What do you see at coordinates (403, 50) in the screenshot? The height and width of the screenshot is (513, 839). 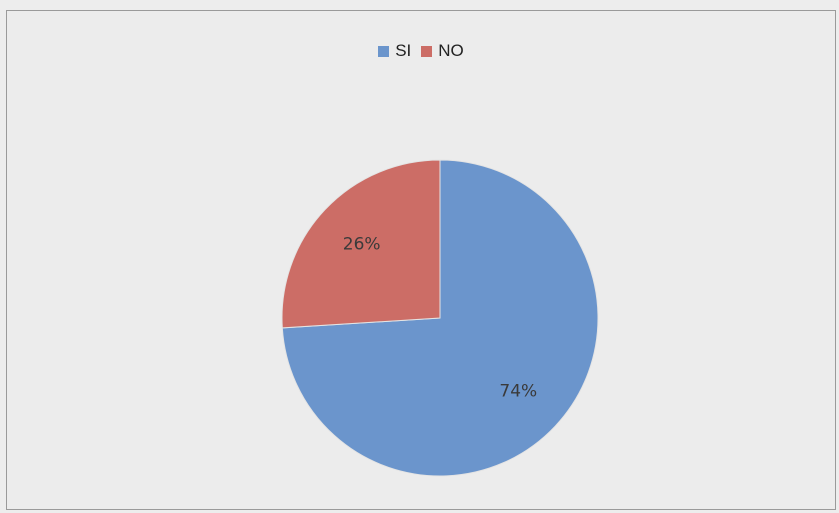 I see `legend-label-si: SI` at bounding box center [403, 50].